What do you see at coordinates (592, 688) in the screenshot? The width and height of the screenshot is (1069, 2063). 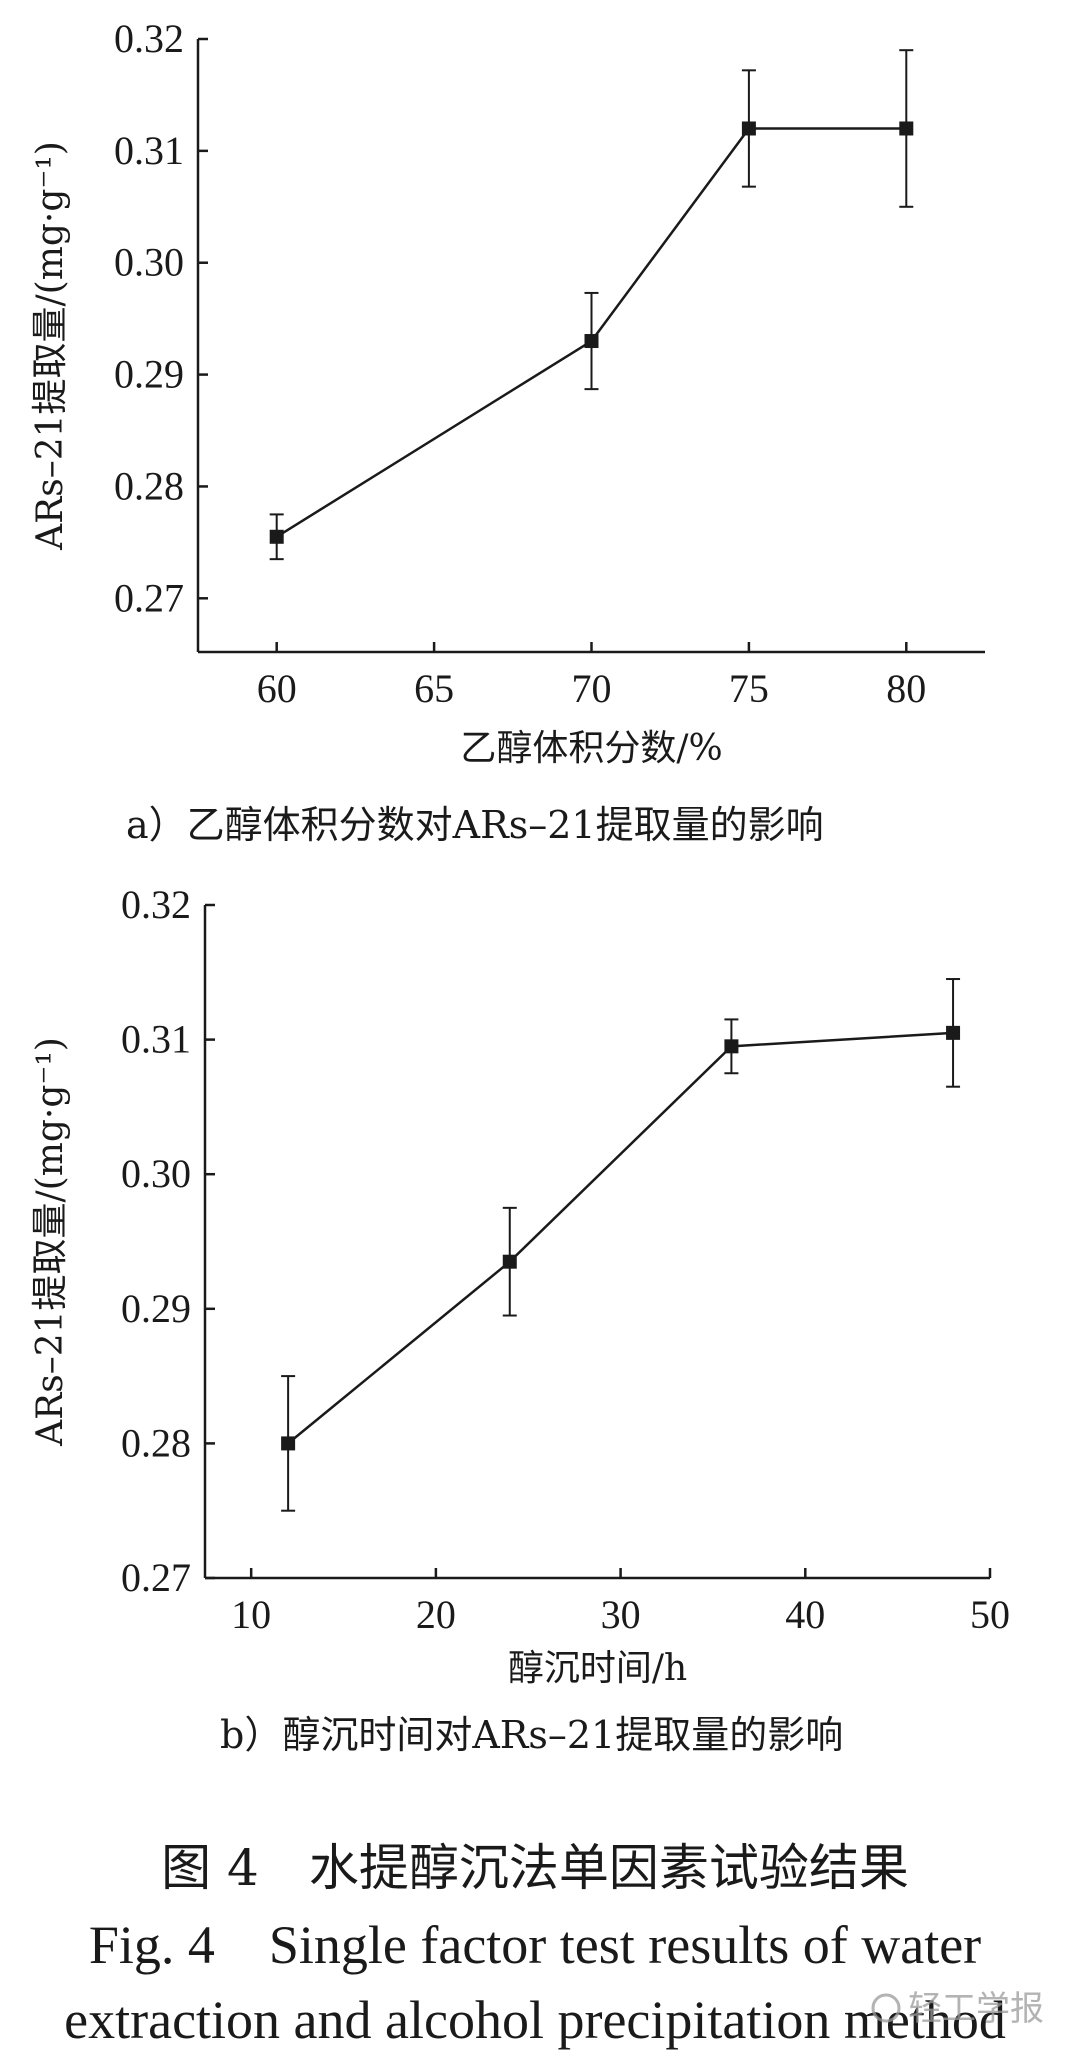 I see `chart-a-x-tick-label: 70` at bounding box center [592, 688].